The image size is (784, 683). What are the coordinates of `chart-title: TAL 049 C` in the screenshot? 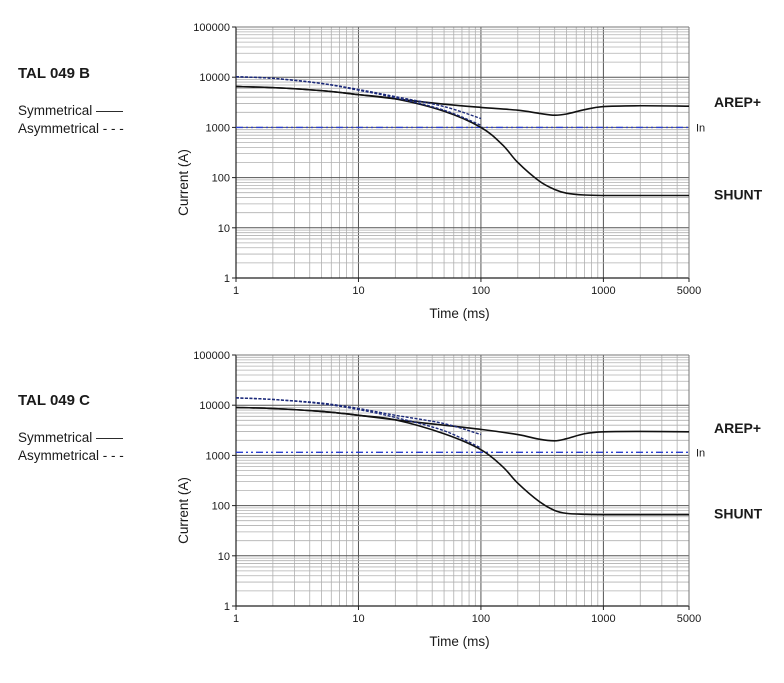 It's located at (54, 400).